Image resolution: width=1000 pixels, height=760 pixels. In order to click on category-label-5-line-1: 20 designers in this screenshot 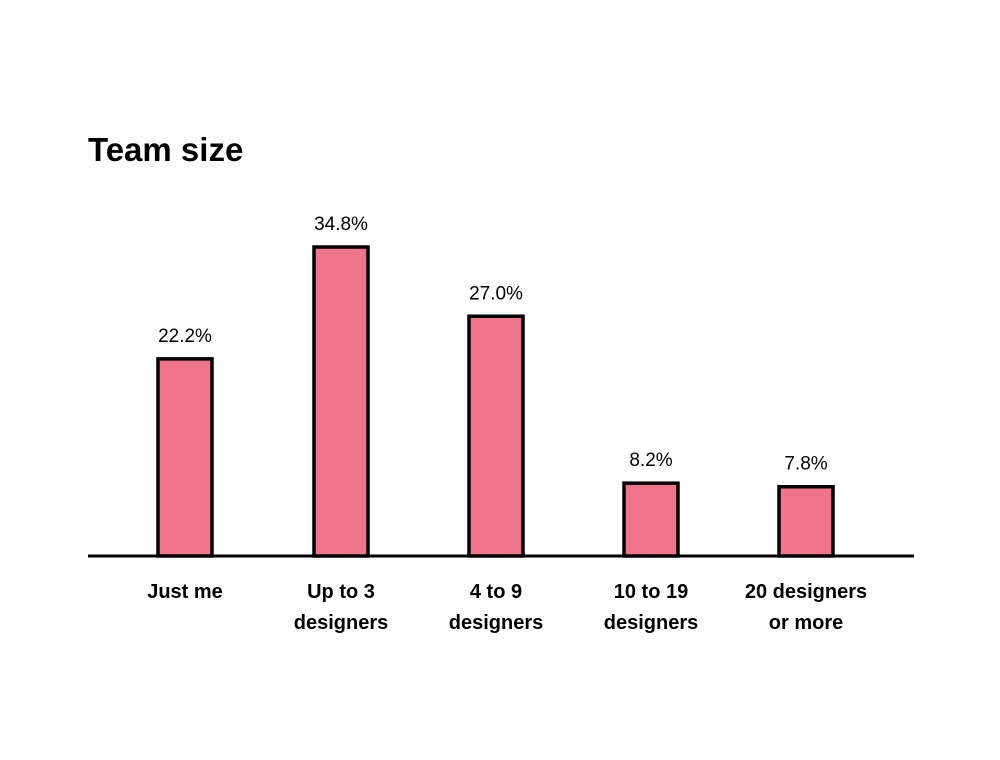, I will do `click(806, 592)`.